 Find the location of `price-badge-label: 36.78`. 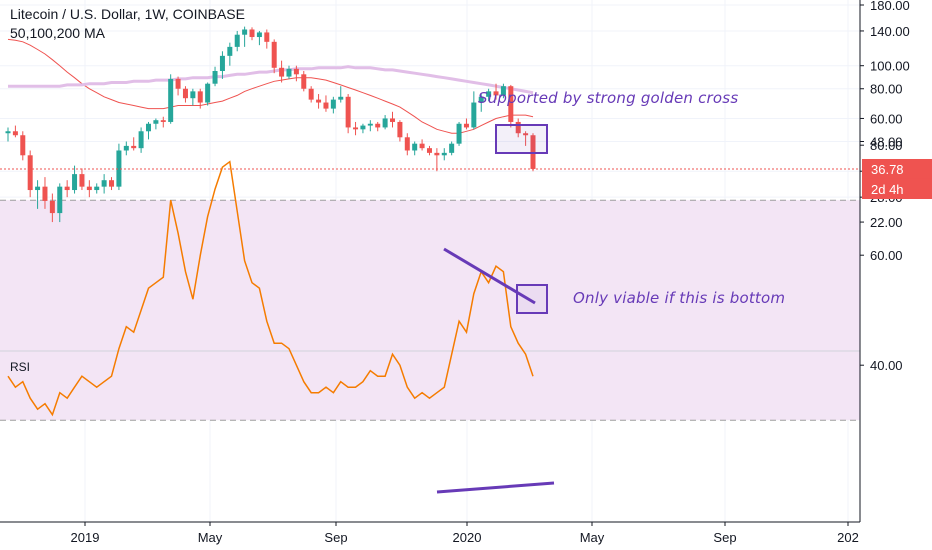

price-badge-label: 36.78 is located at coordinates (887, 169).